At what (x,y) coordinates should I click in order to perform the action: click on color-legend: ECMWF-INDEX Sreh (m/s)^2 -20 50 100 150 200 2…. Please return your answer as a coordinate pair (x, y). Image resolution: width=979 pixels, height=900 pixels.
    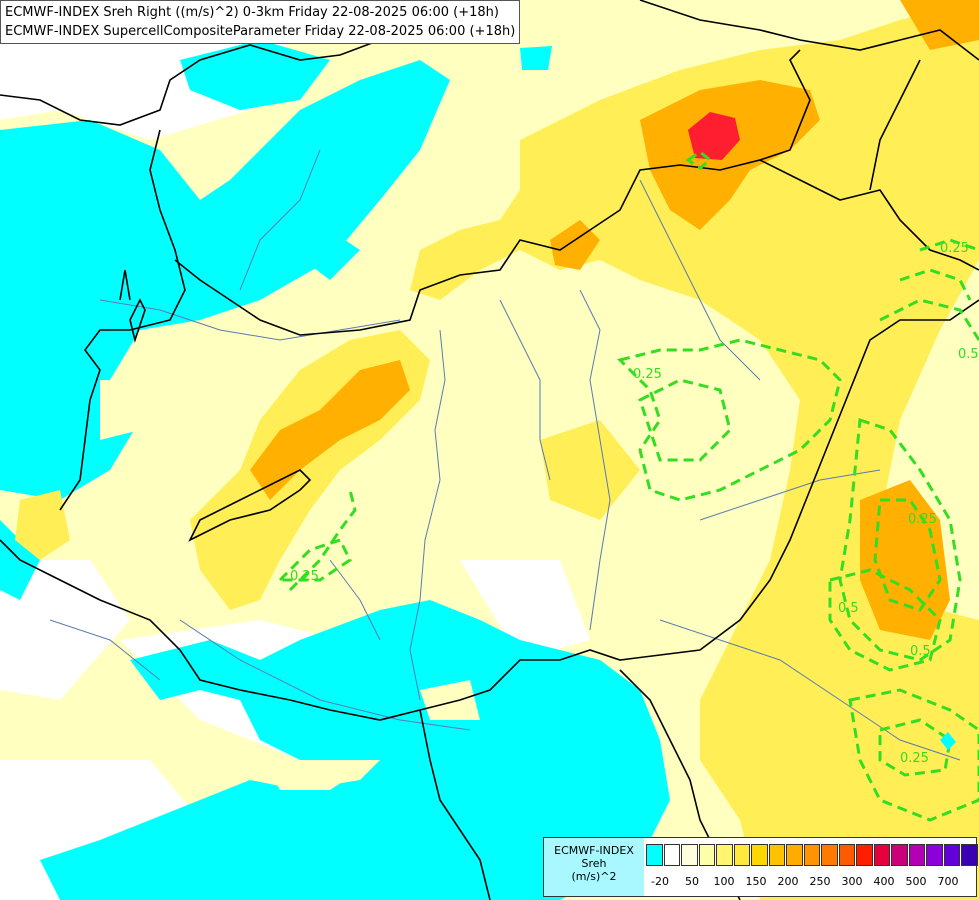
    Looking at the image, I should click on (761, 867).